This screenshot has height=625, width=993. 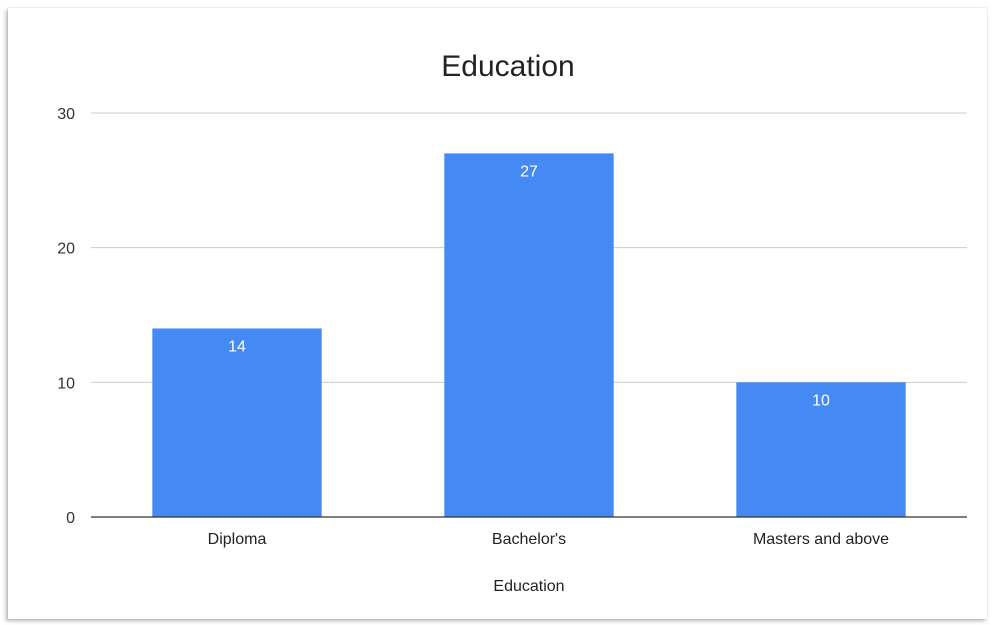 I want to click on y-tick-label: 20, so click(x=66, y=249).